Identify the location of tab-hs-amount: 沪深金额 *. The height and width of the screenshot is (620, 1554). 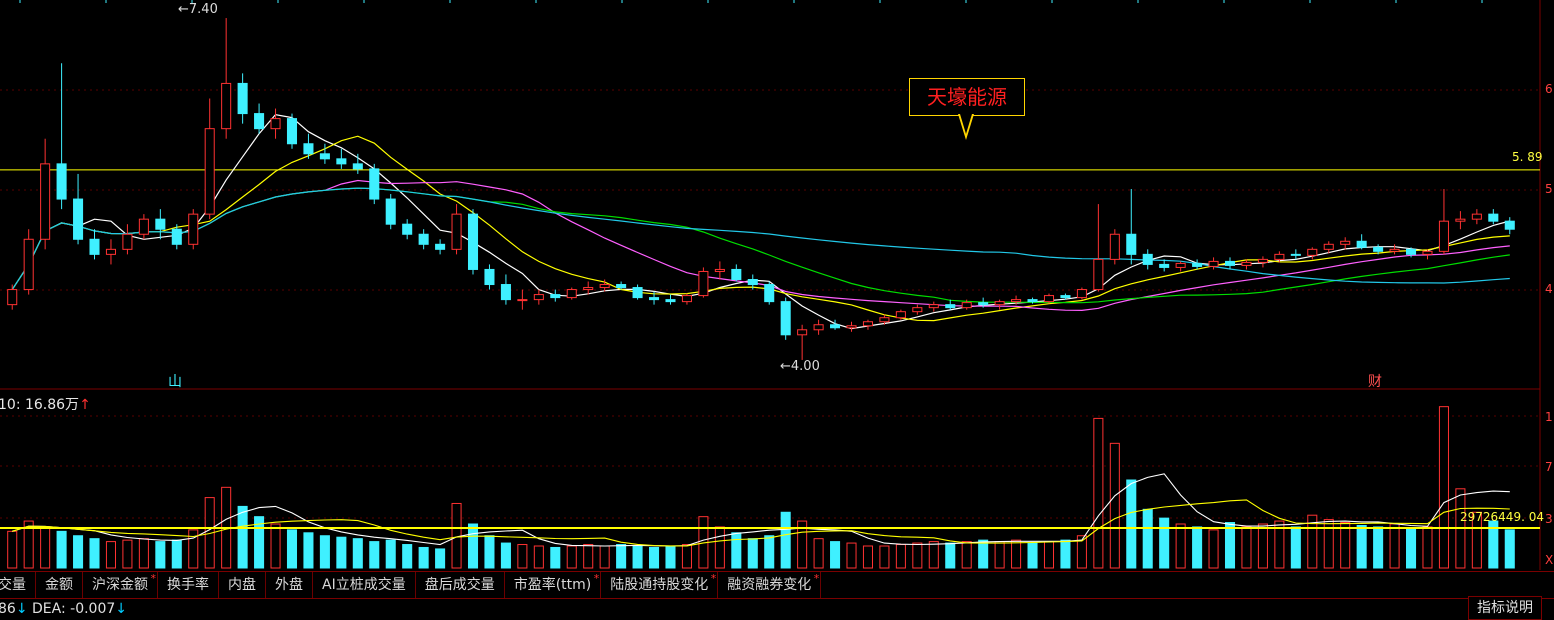
(120, 585).